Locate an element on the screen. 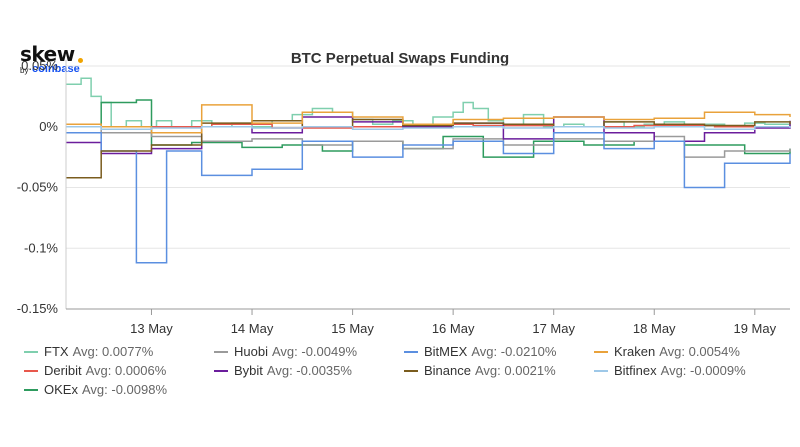 This screenshot has height=447, width=800. legend-series-average: Avg: 0.0077% is located at coordinates (113, 351).